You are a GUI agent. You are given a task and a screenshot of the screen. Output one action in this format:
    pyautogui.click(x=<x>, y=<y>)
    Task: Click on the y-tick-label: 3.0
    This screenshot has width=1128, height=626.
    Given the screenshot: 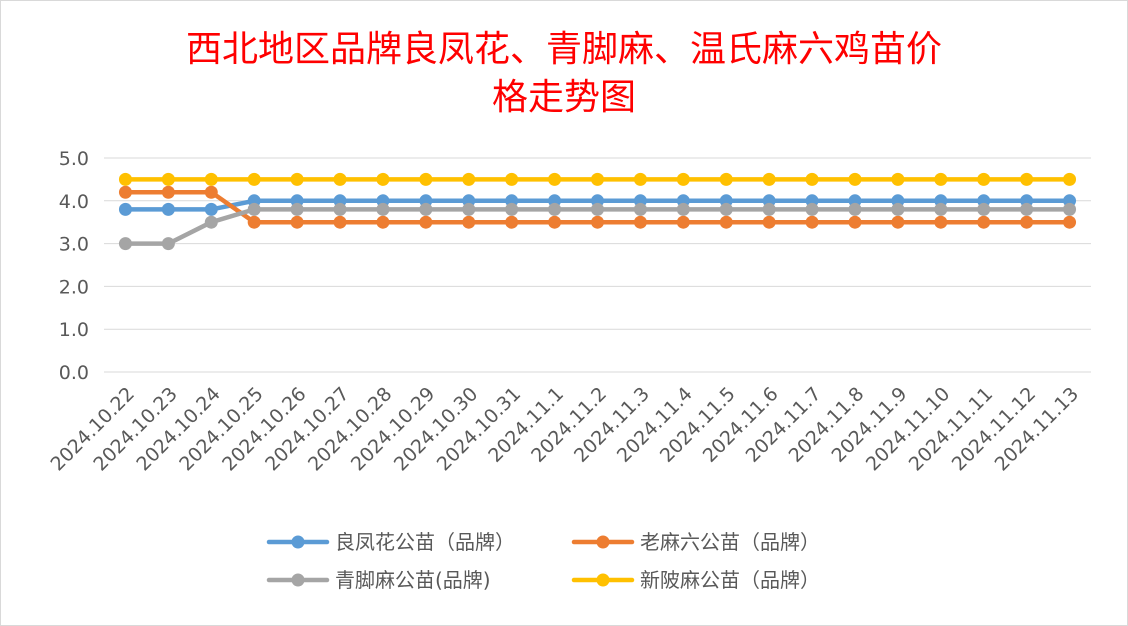 What is the action you would take?
    pyautogui.click(x=74, y=245)
    